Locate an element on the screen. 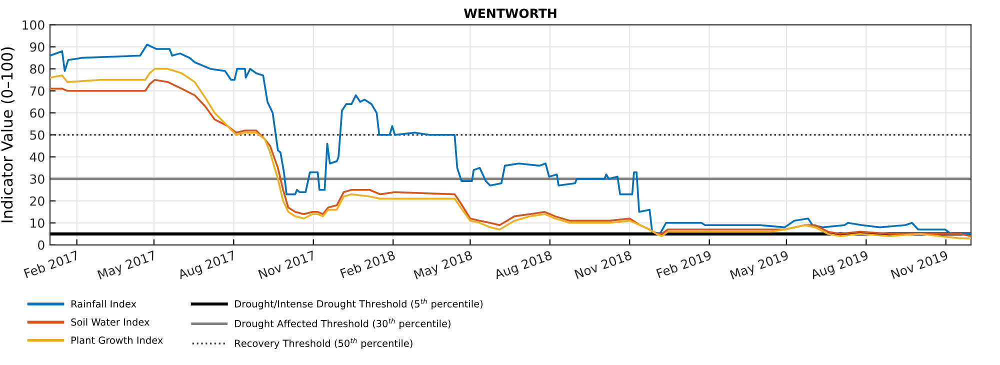 The height and width of the screenshot is (365, 1000). legend-label: Drought Affected Threshold (30$^{th}$ percentile) is located at coordinates (342, 324).